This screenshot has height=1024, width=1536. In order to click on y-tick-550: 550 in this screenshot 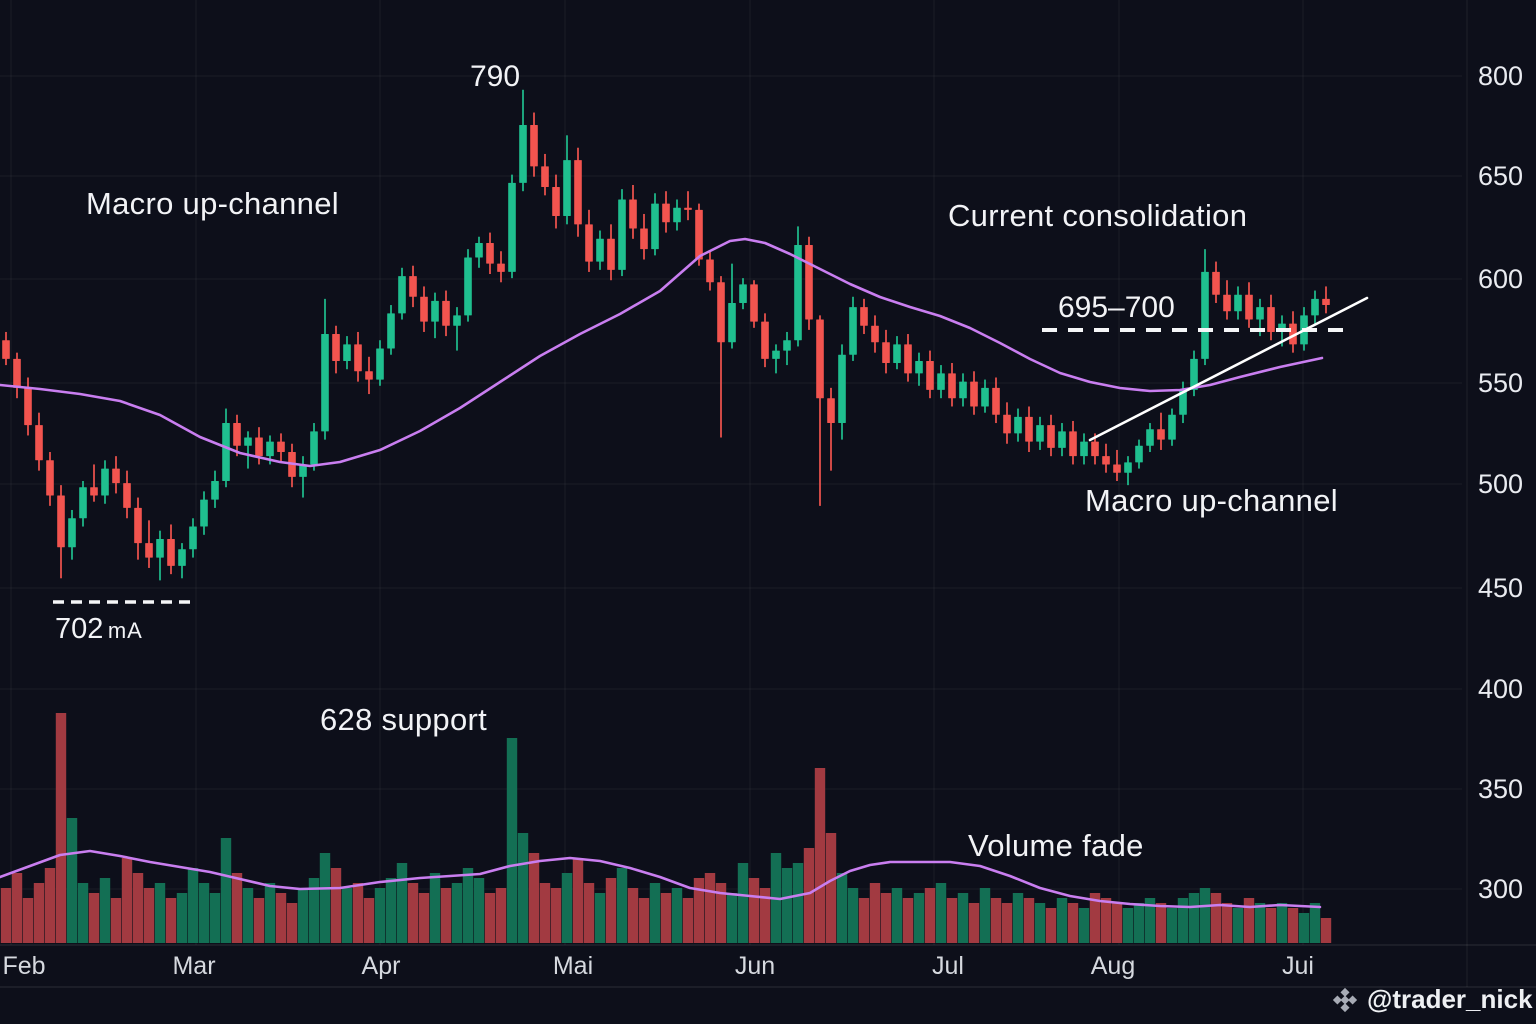, I will do `click(1501, 383)`.